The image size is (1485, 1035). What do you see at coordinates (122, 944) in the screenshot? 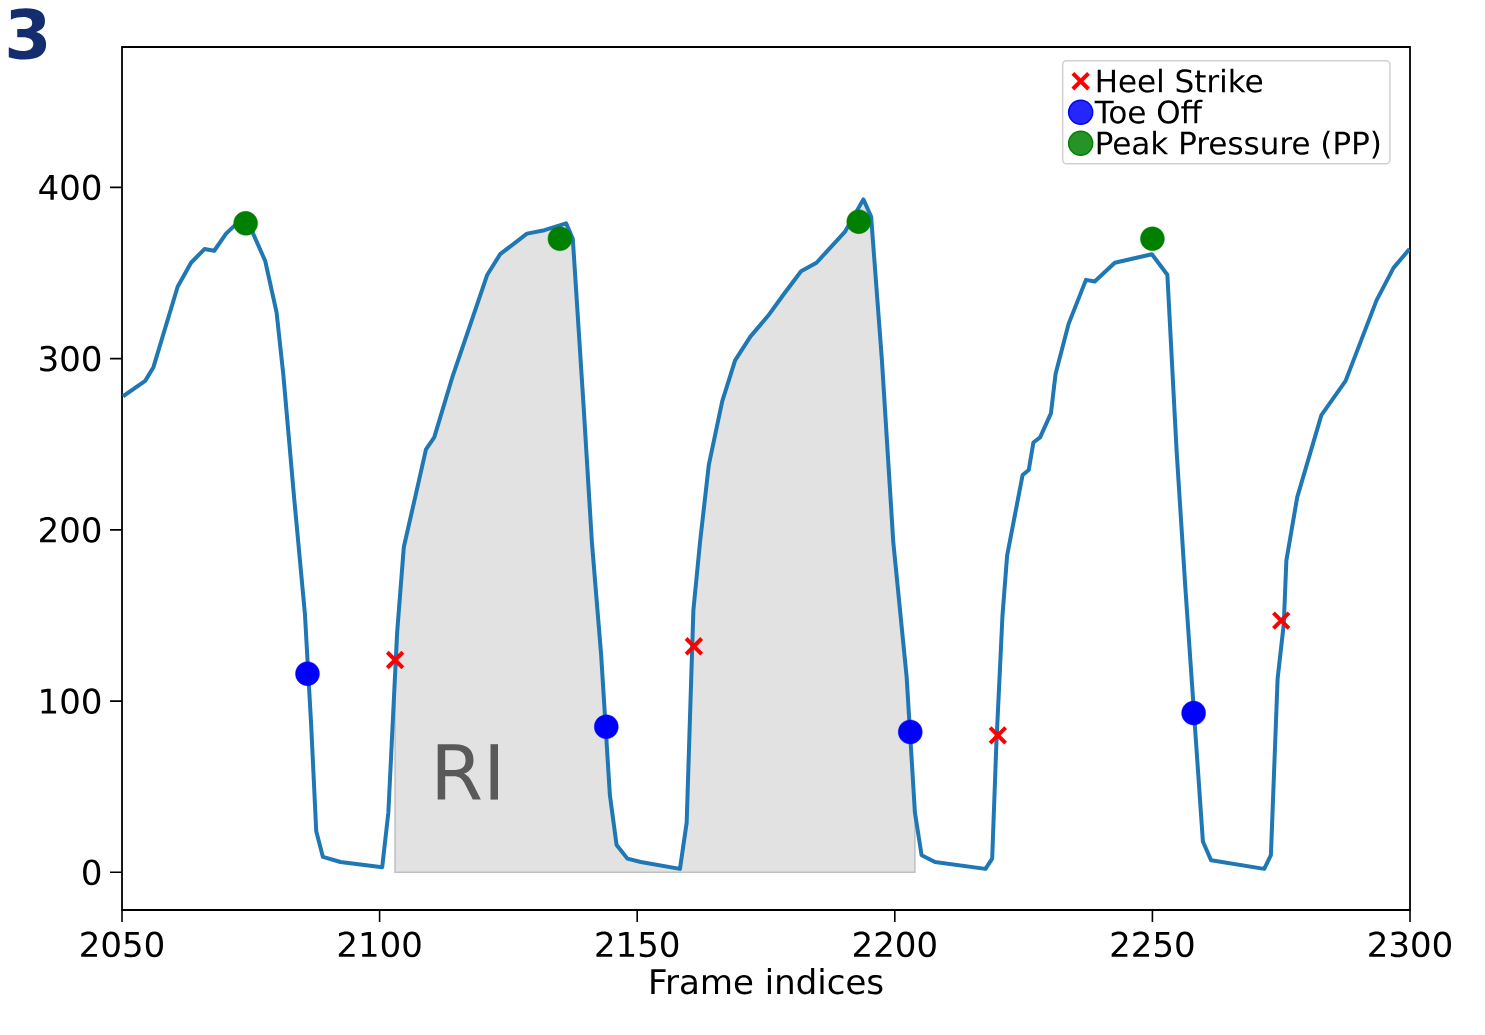
I see `x-tick-label: 2050` at bounding box center [122, 944].